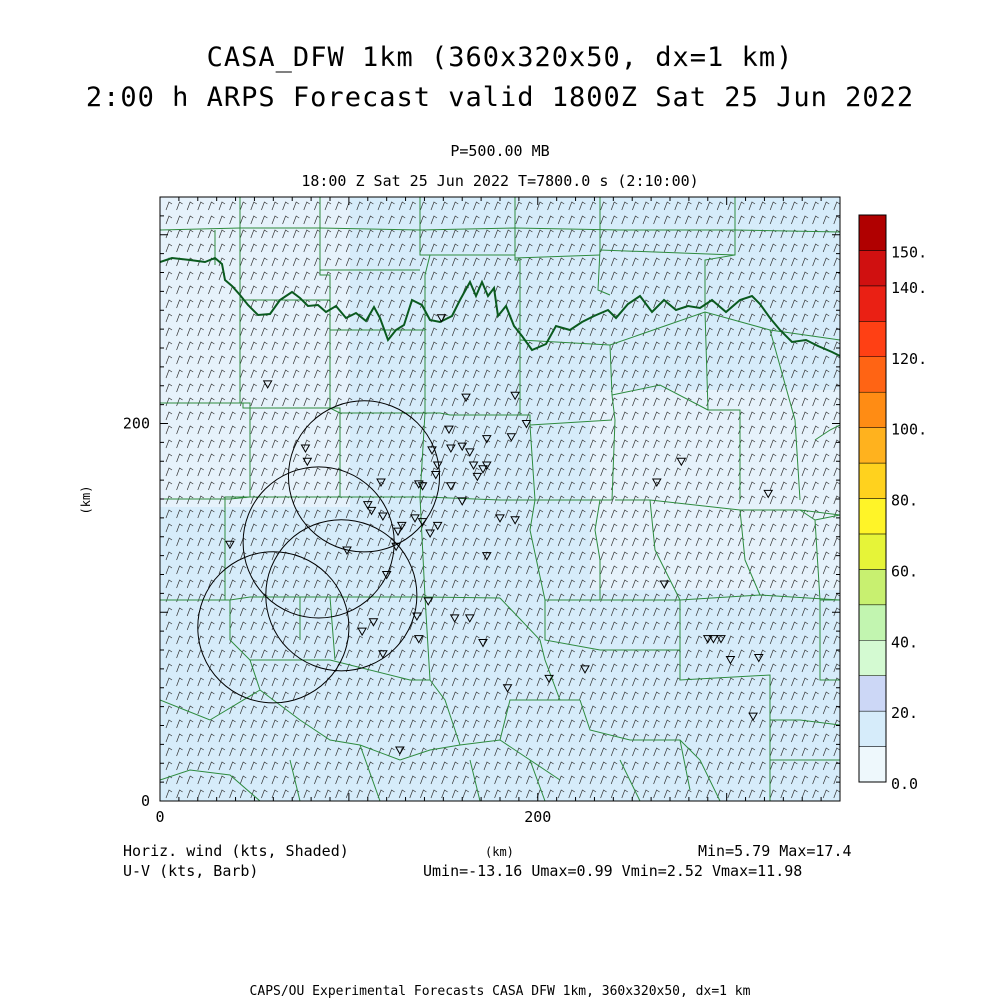 This screenshot has width=1000, height=1000. I want to click on state-border-river, so click(500, 306).